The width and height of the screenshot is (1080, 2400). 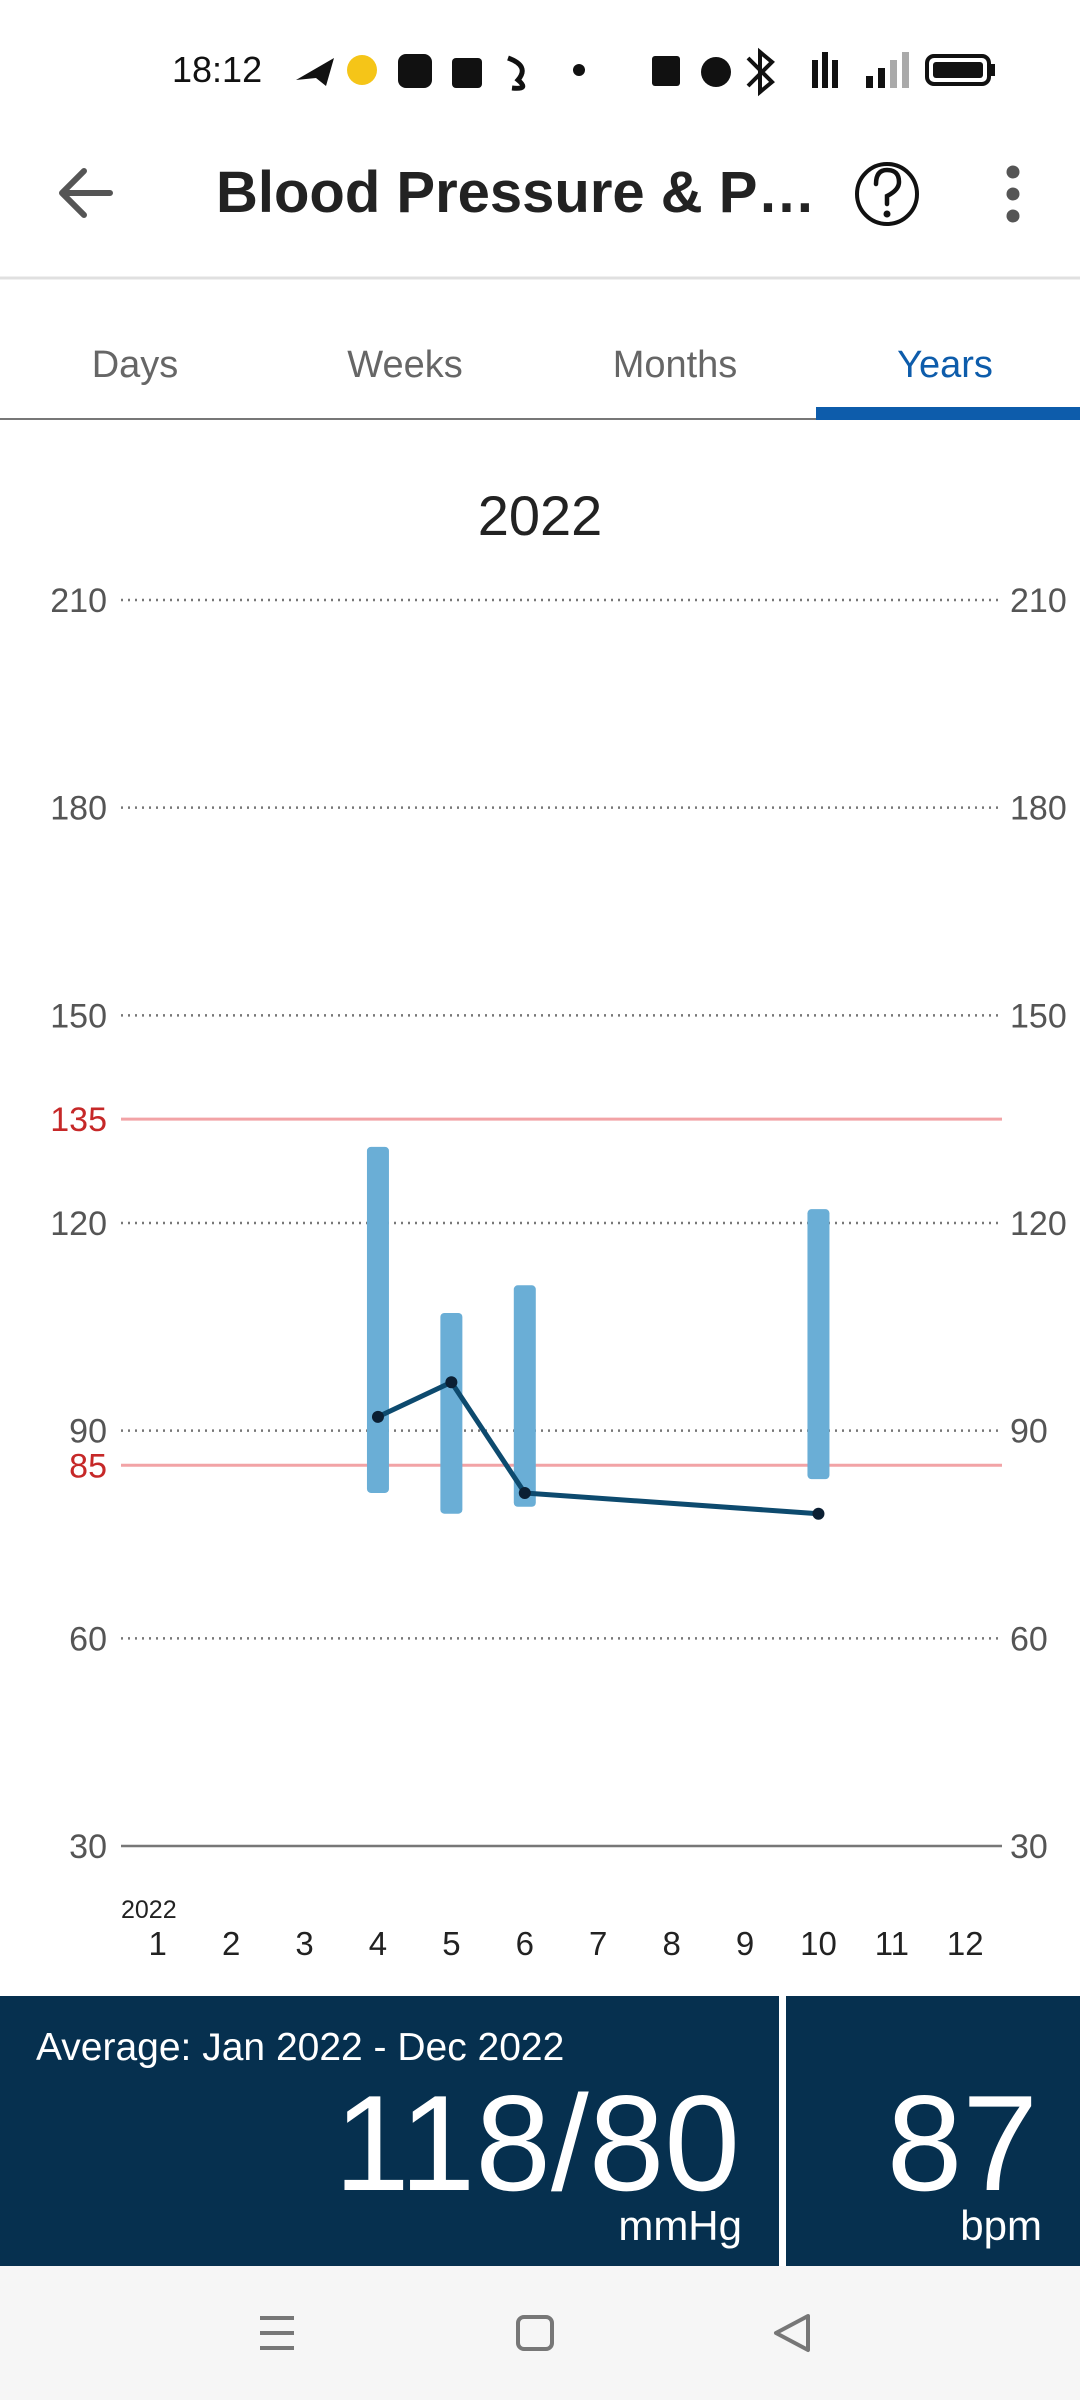 What do you see at coordinates (277, 2333) in the screenshot?
I see `nav-menu` at bounding box center [277, 2333].